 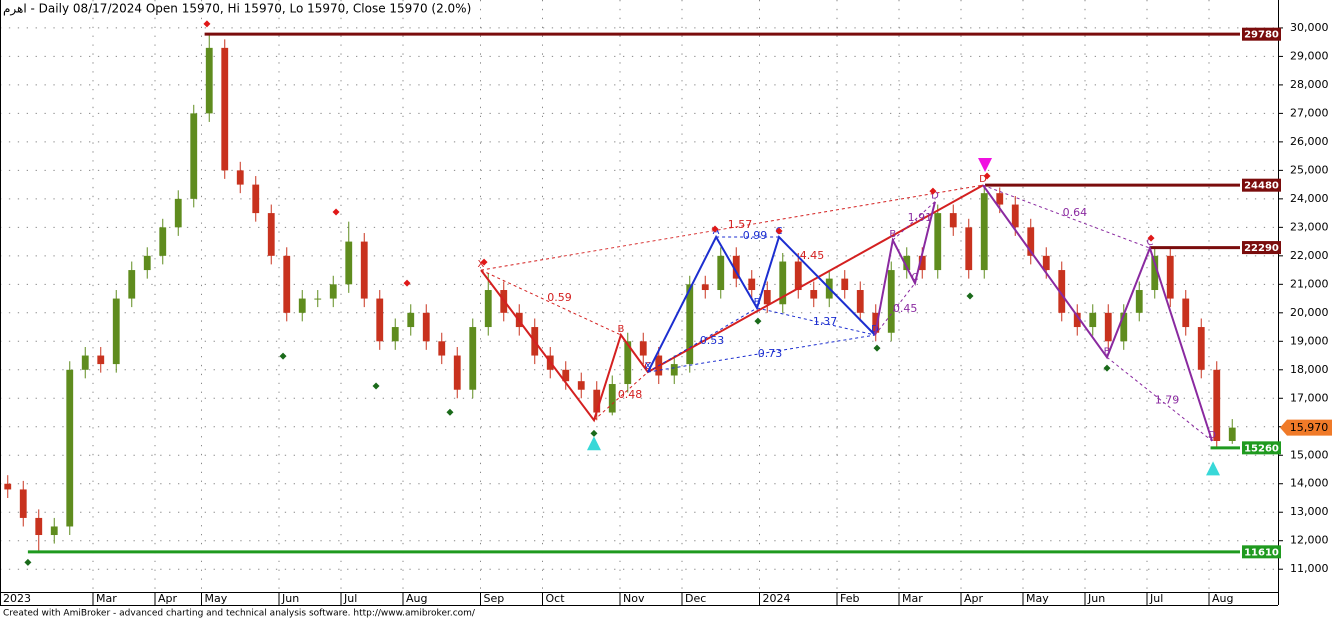 What do you see at coordinates (593, 443) in the screenshot?
I see `signal-arrow` at bounding box center [593, 443].